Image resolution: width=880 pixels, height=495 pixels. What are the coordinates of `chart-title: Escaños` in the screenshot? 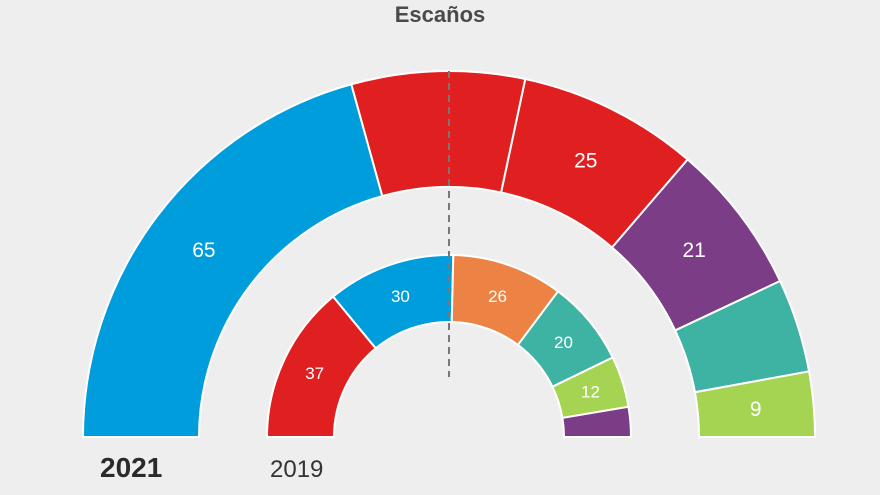 It's located at (440, 14).